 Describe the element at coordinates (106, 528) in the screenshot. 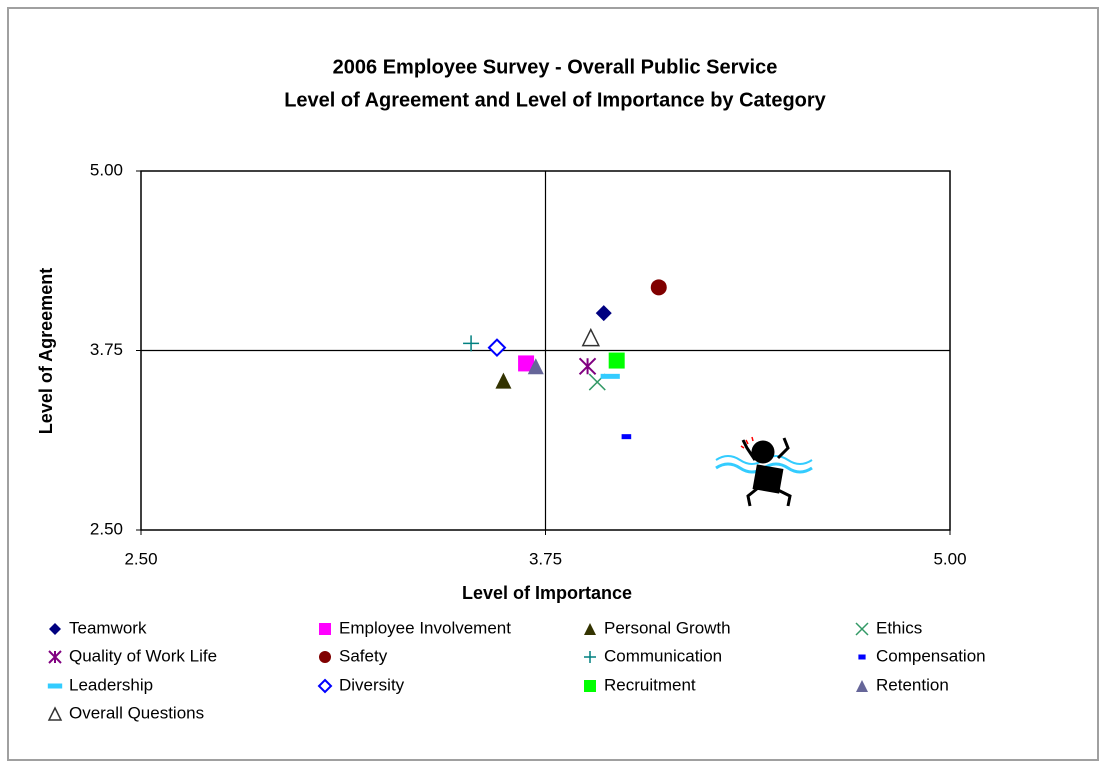

I see `y-tick-label: 2.50` at that location.